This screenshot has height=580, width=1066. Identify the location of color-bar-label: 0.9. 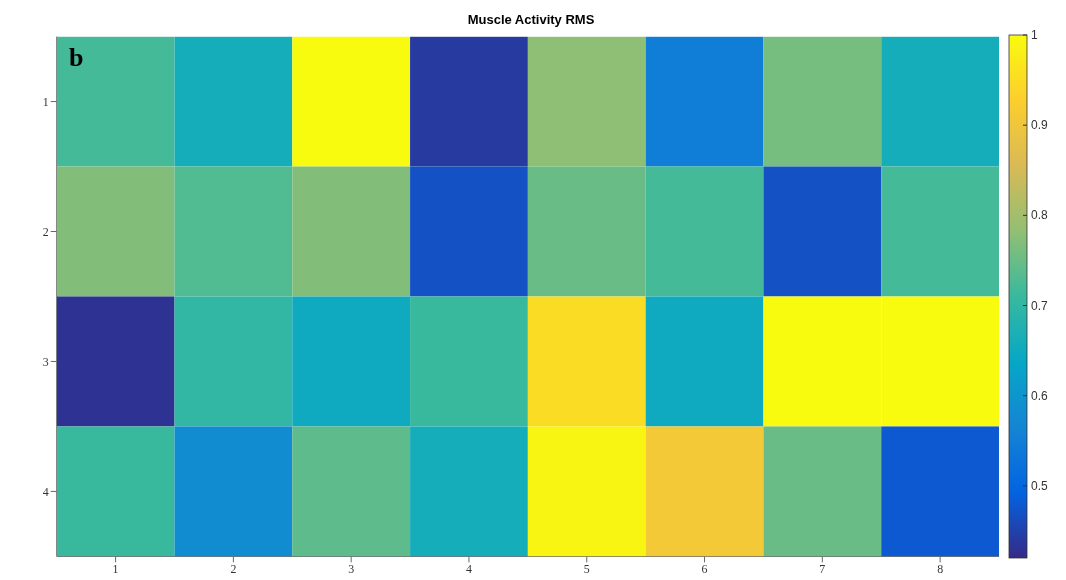
(1040, 125).